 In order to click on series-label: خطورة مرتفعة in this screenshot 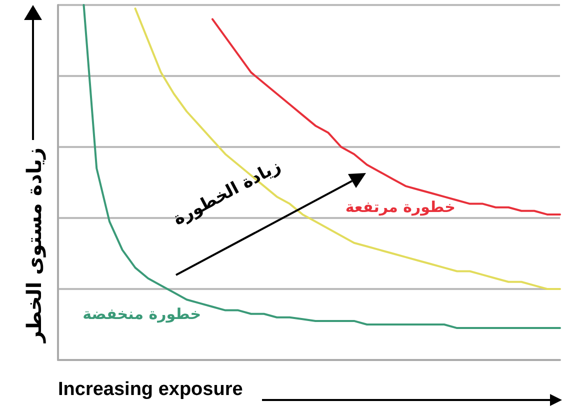, I will do `click(400, 207)`.